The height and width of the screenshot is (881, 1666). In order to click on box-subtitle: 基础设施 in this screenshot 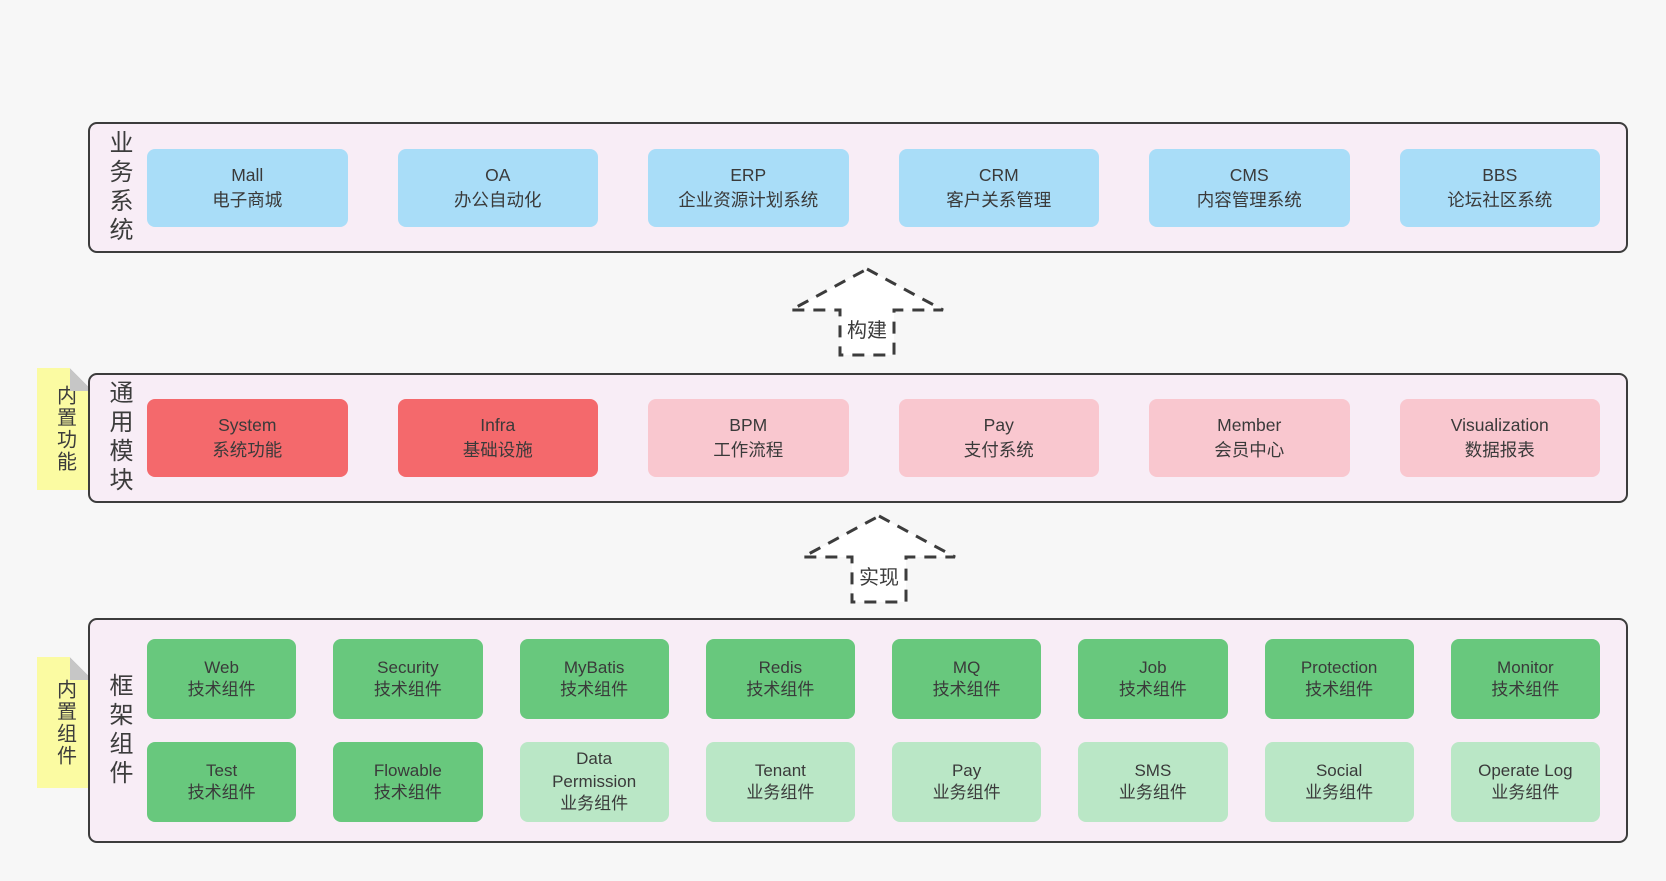, I will do `click(497, 450)`.